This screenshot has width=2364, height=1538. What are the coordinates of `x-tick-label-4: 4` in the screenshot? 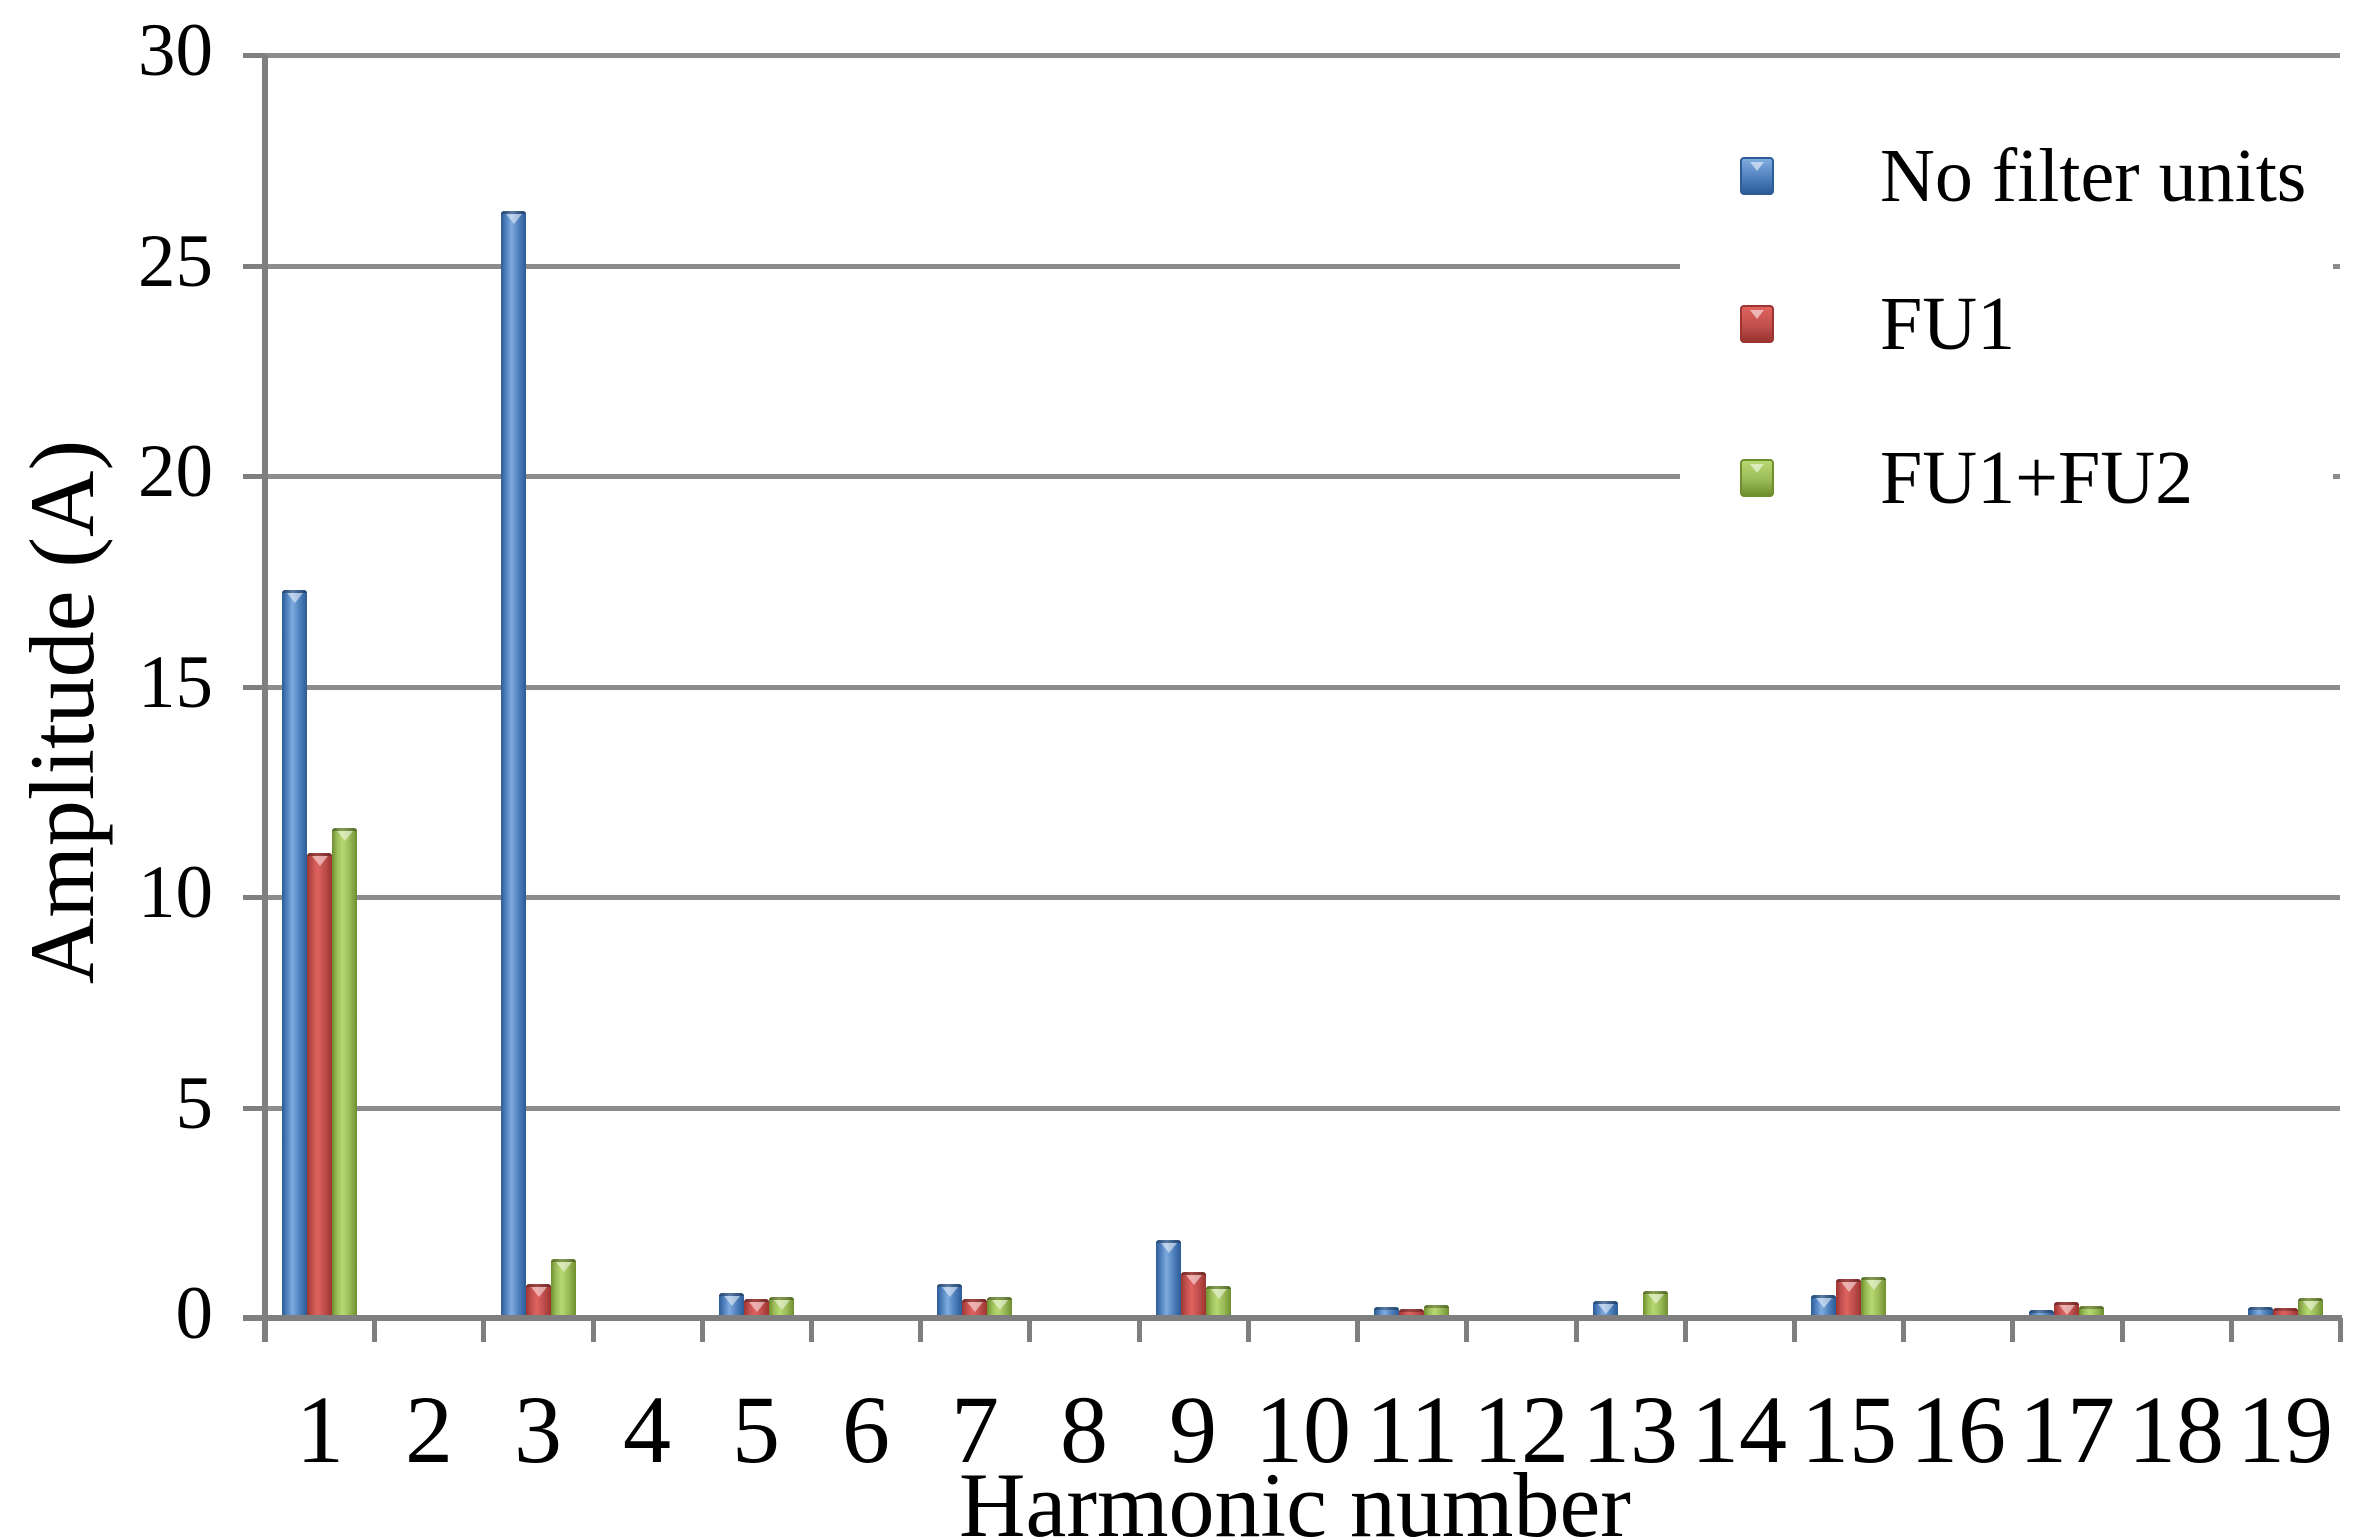 It's located at (647, 1429).